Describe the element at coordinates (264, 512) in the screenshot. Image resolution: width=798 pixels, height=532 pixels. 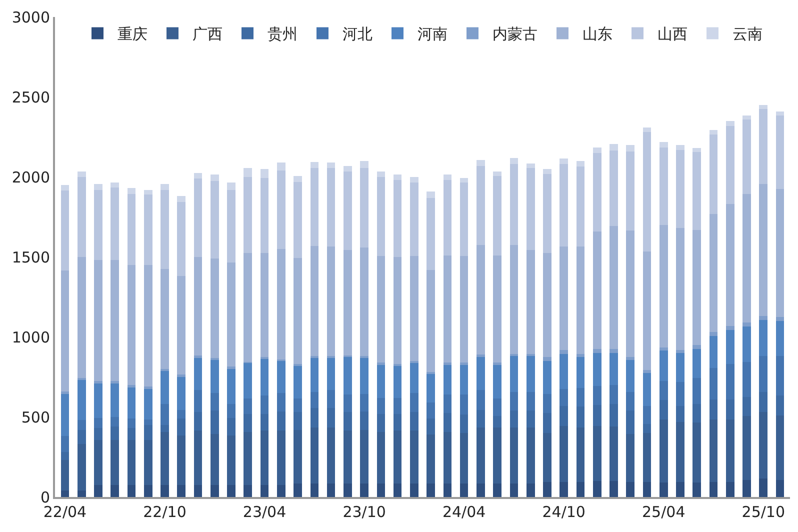
I see `x-tick-label: 23/04` at that location.